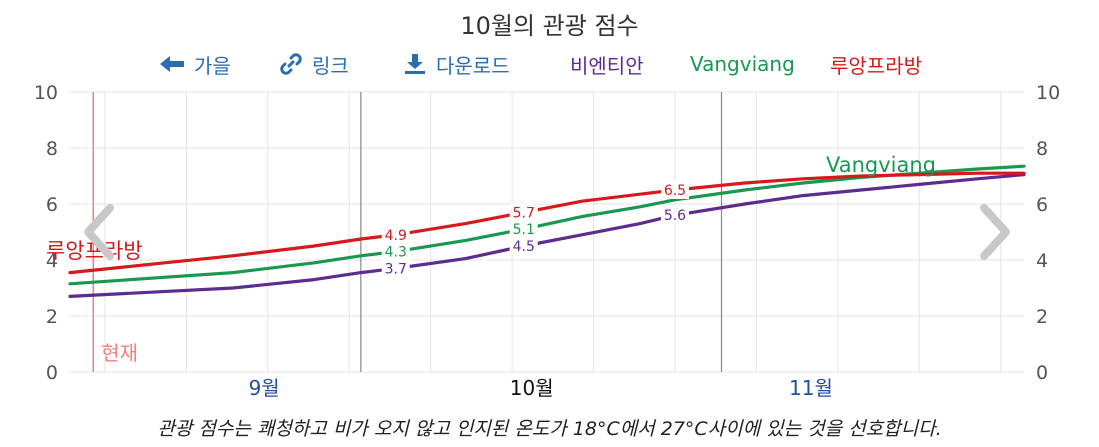 Image resolution: width=1099 pixels, height=447 pixels. I want to click on y-tick-label-left: 8, so click(52, 149).